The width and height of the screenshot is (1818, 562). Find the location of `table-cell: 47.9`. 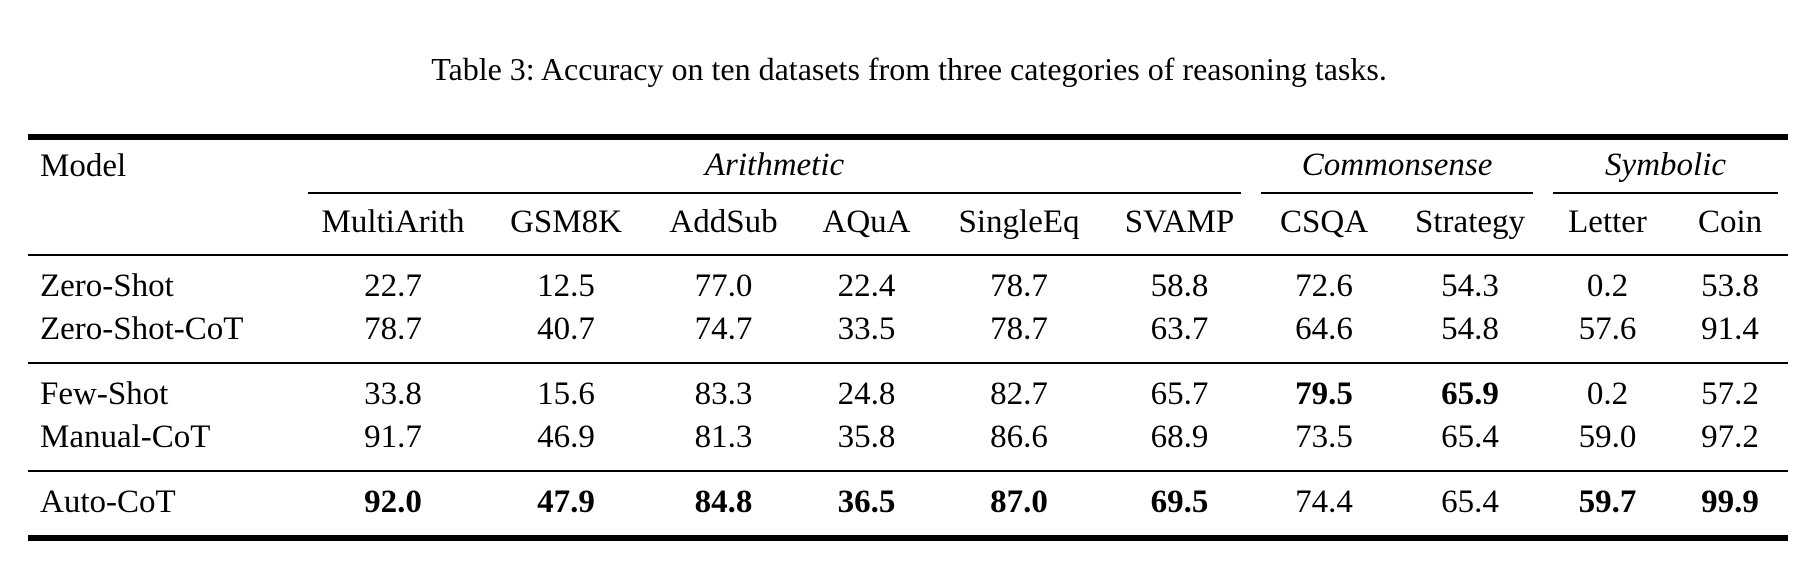

table-cell: 47.9 is located at coordinates (566, 502).